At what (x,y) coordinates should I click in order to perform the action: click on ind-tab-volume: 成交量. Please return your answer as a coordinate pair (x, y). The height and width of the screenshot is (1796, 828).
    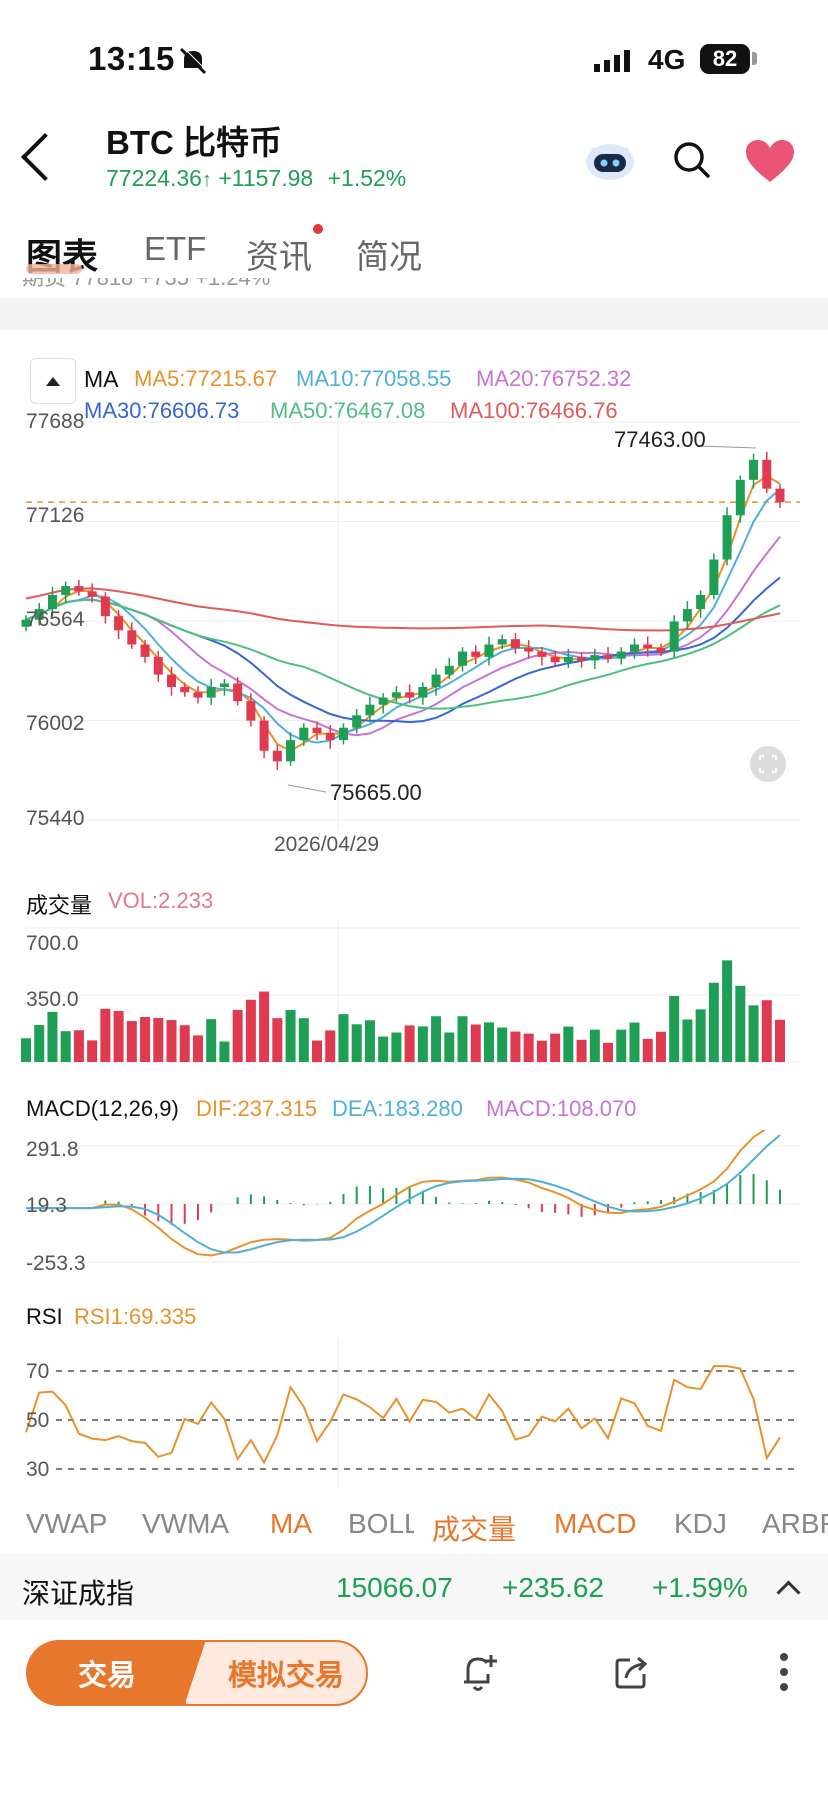
    Looking at the image, I should click on (474, 1529).